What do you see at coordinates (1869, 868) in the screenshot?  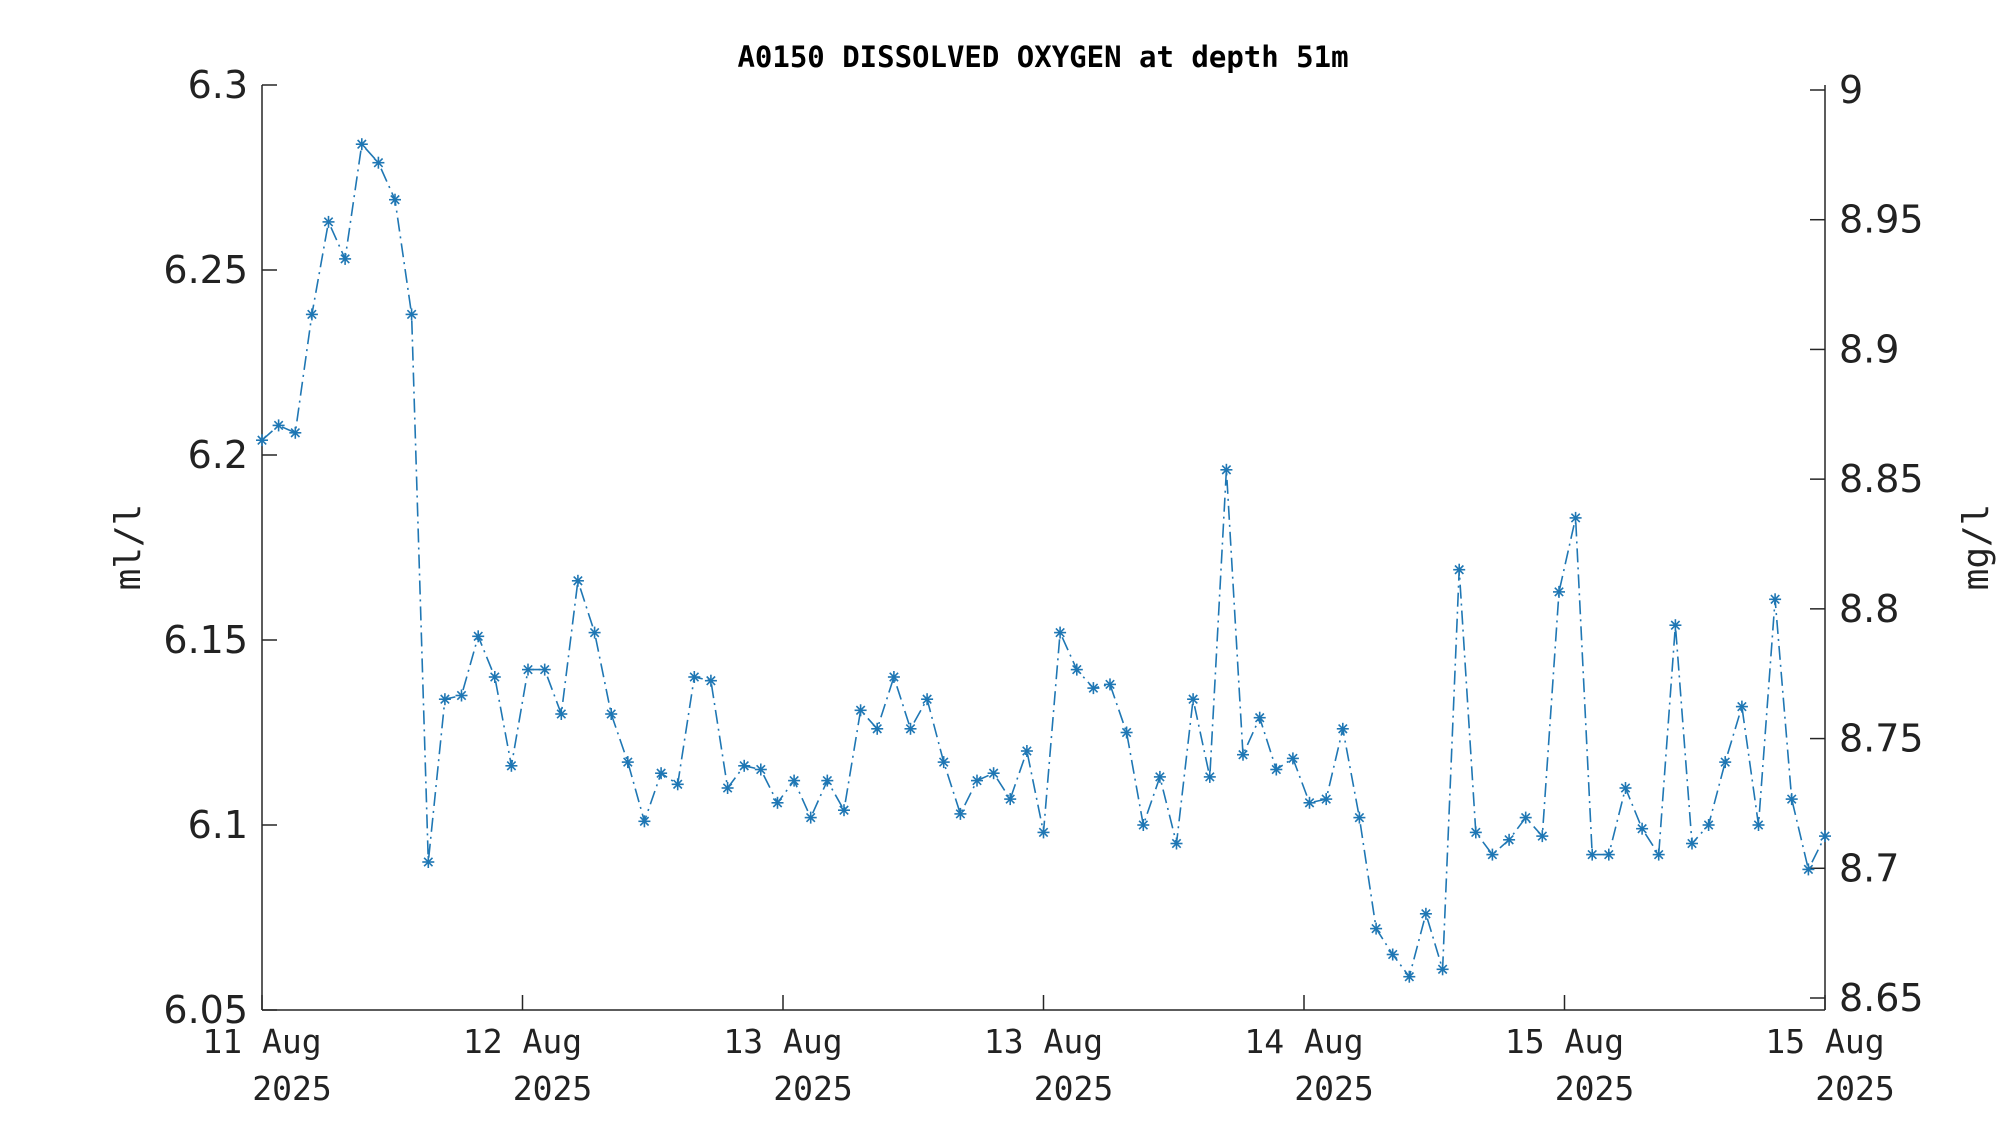 I see `y-tick-label-right: 8.7` at bounding box center [1869, 868].